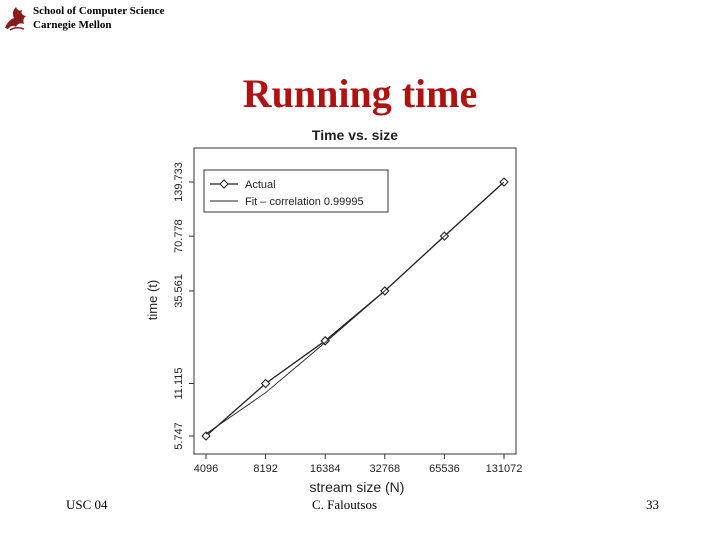 This screenshot has width=720, height=540. Describe the element at coordinates (504, 469) in the screenshot. I see `x-tick-label: 131072` at that location.